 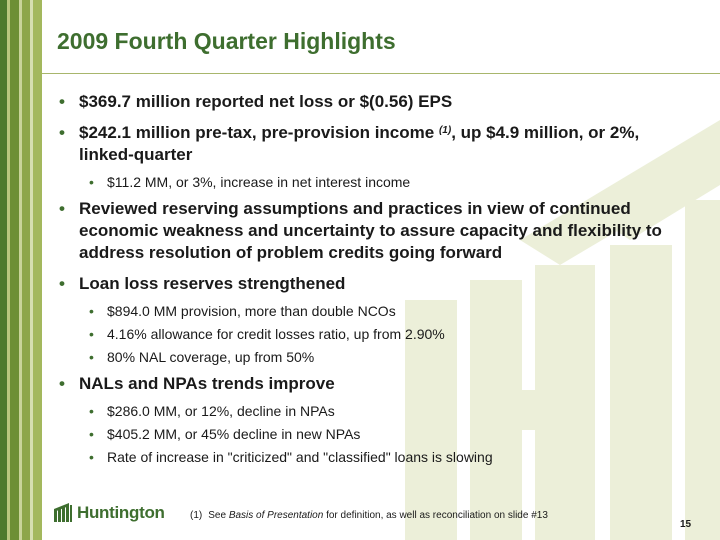 I want to click on bullet-nal-npa-trends: • NALs and NPAs trends improve, so click(x=377, y=384).